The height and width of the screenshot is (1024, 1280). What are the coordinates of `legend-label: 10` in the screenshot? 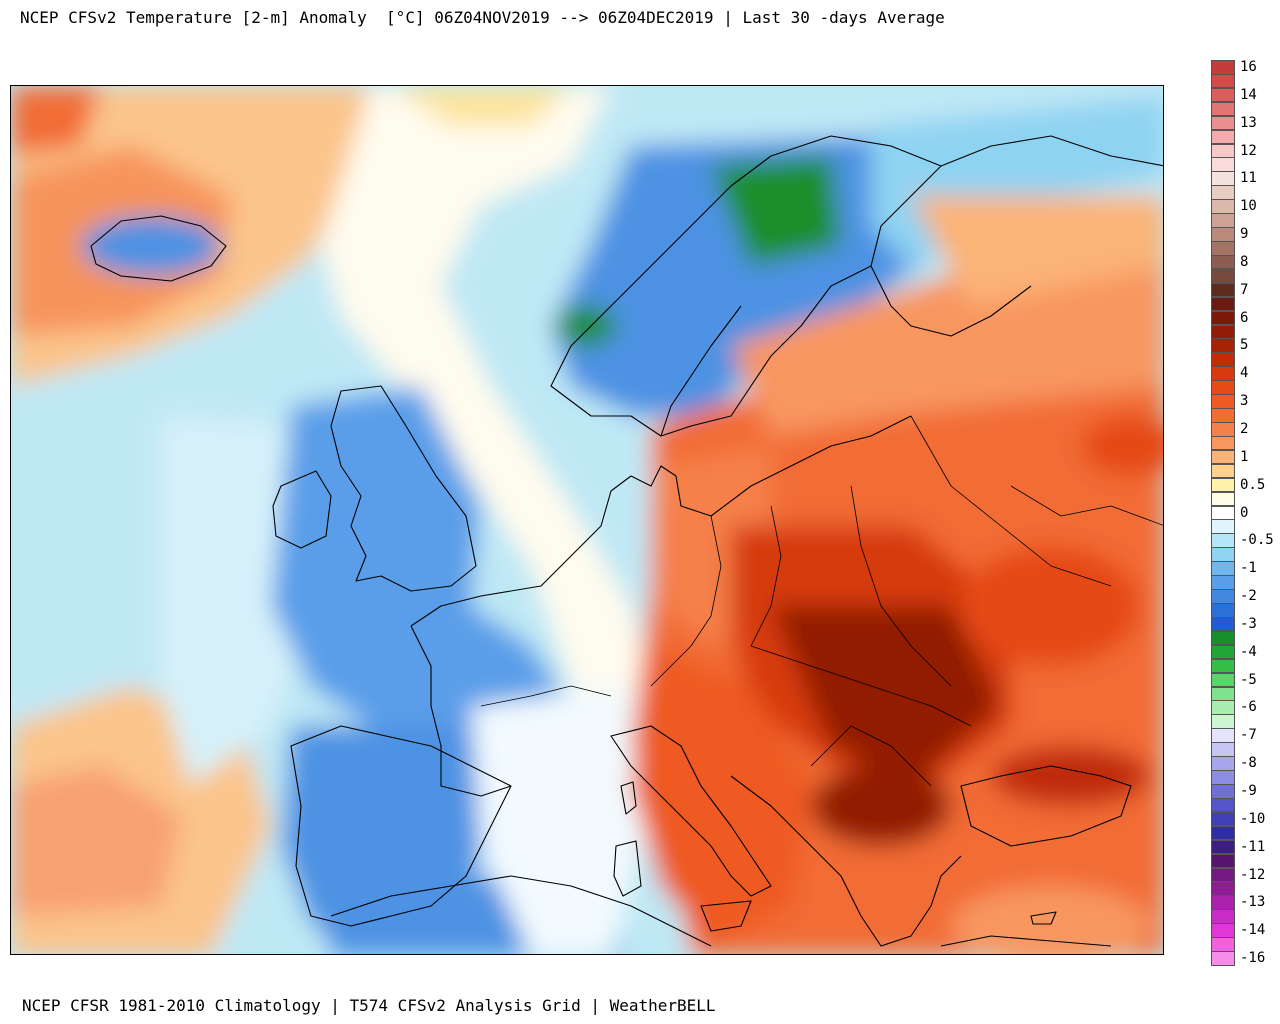 It's located at (1248, 206).